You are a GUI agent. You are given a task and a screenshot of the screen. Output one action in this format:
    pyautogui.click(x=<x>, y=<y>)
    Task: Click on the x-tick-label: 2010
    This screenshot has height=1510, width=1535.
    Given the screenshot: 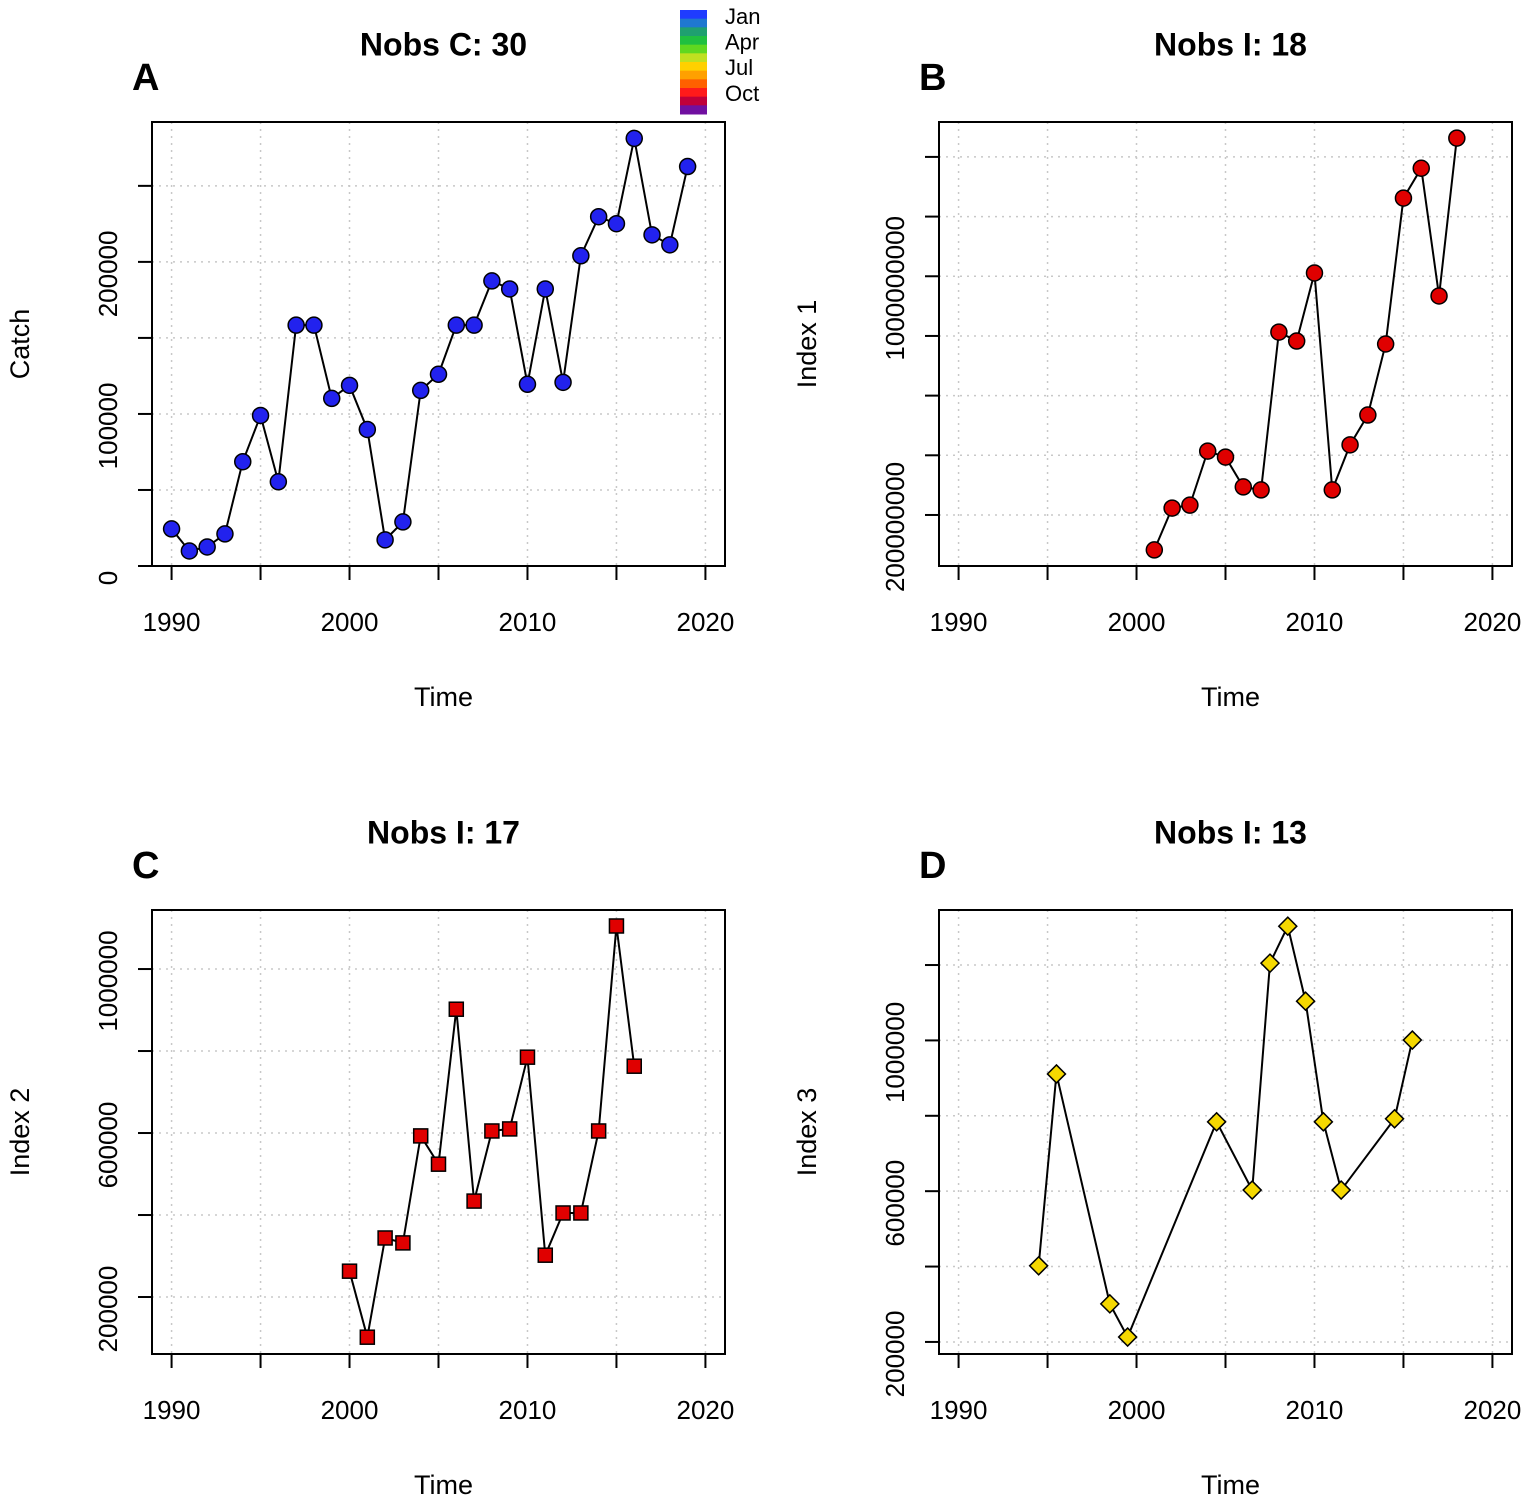 What is the action you would take?
    pyautogui.click(x=528, y=622)
    